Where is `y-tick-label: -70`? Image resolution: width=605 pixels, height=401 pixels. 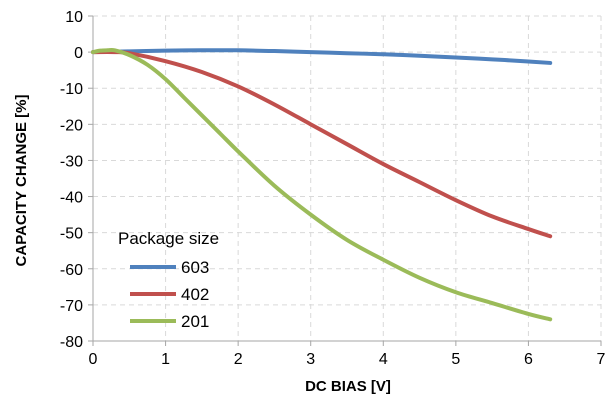
y-tick-label: -70 is located at coordinates (71, 306).